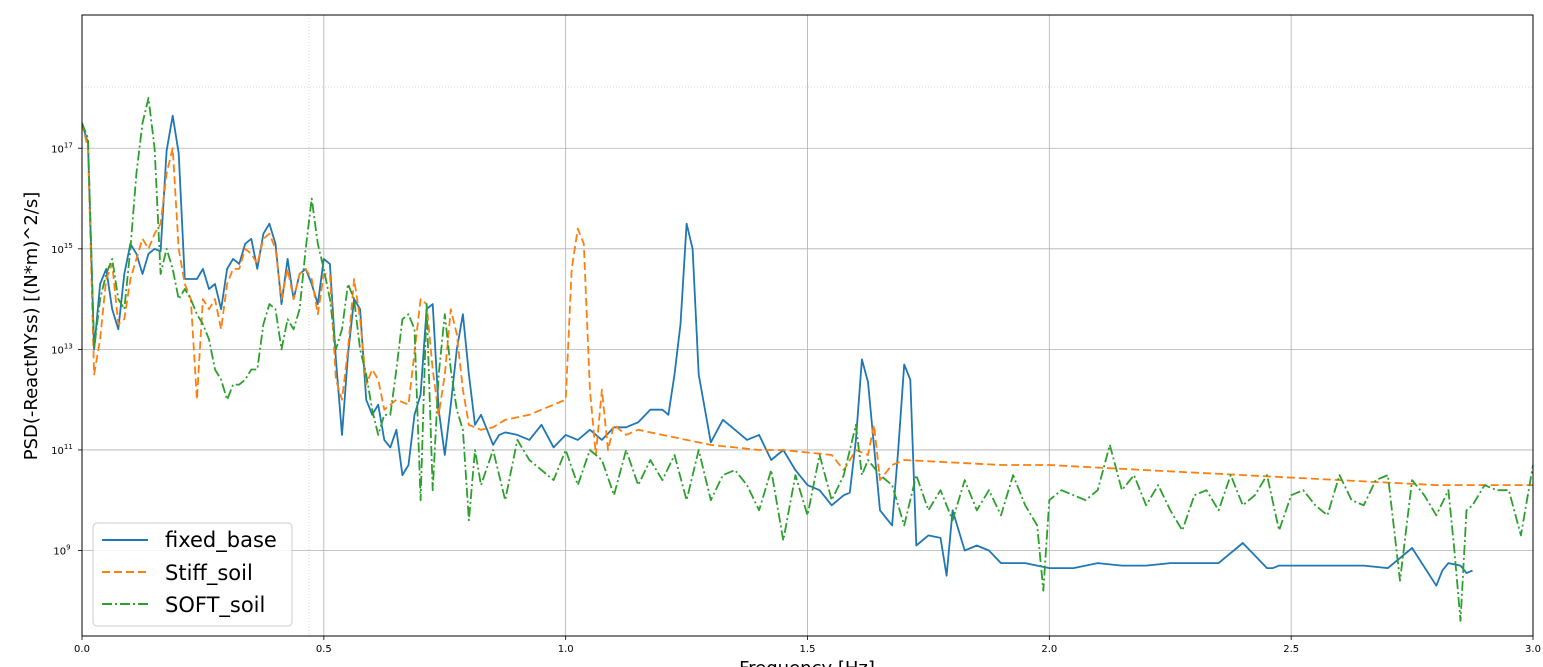 This screenshot has width=1543, height=667. I want to click on y-axis-ticks: 109 1011 1013 1015 1017, so click(66, 349).